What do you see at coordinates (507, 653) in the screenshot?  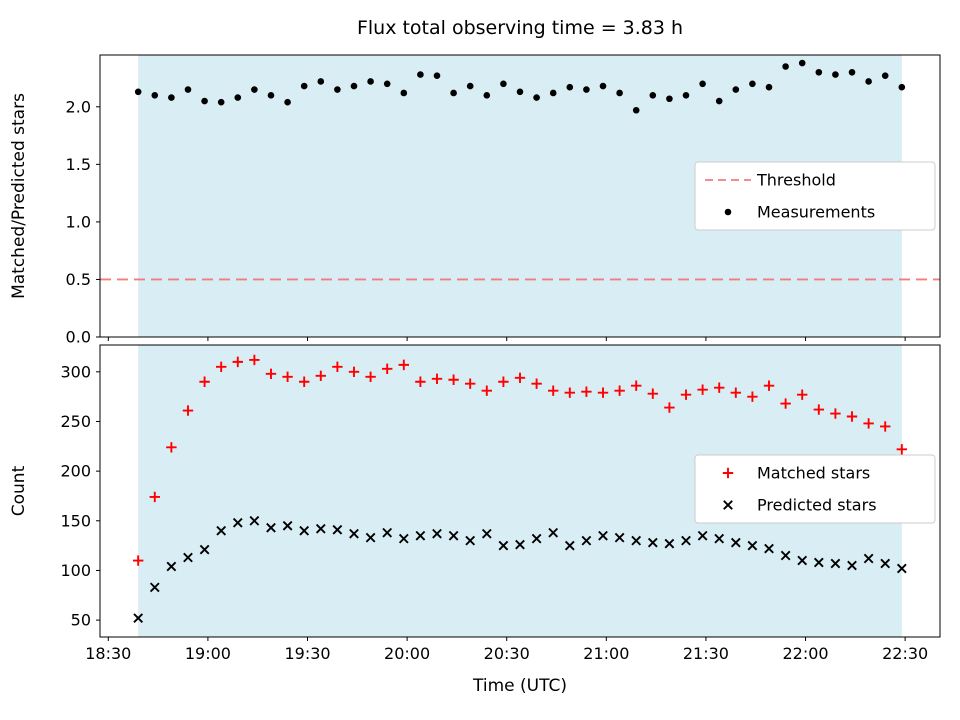 I see `x-tick-label: 20:30` at bounding box center [507, 653].